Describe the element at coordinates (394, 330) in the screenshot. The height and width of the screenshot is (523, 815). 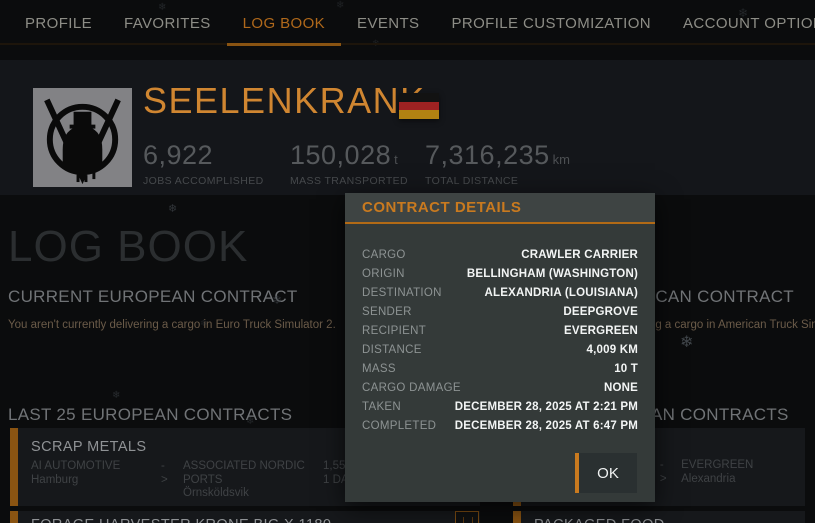
I see `row-label: RECIPIENT` at that location.